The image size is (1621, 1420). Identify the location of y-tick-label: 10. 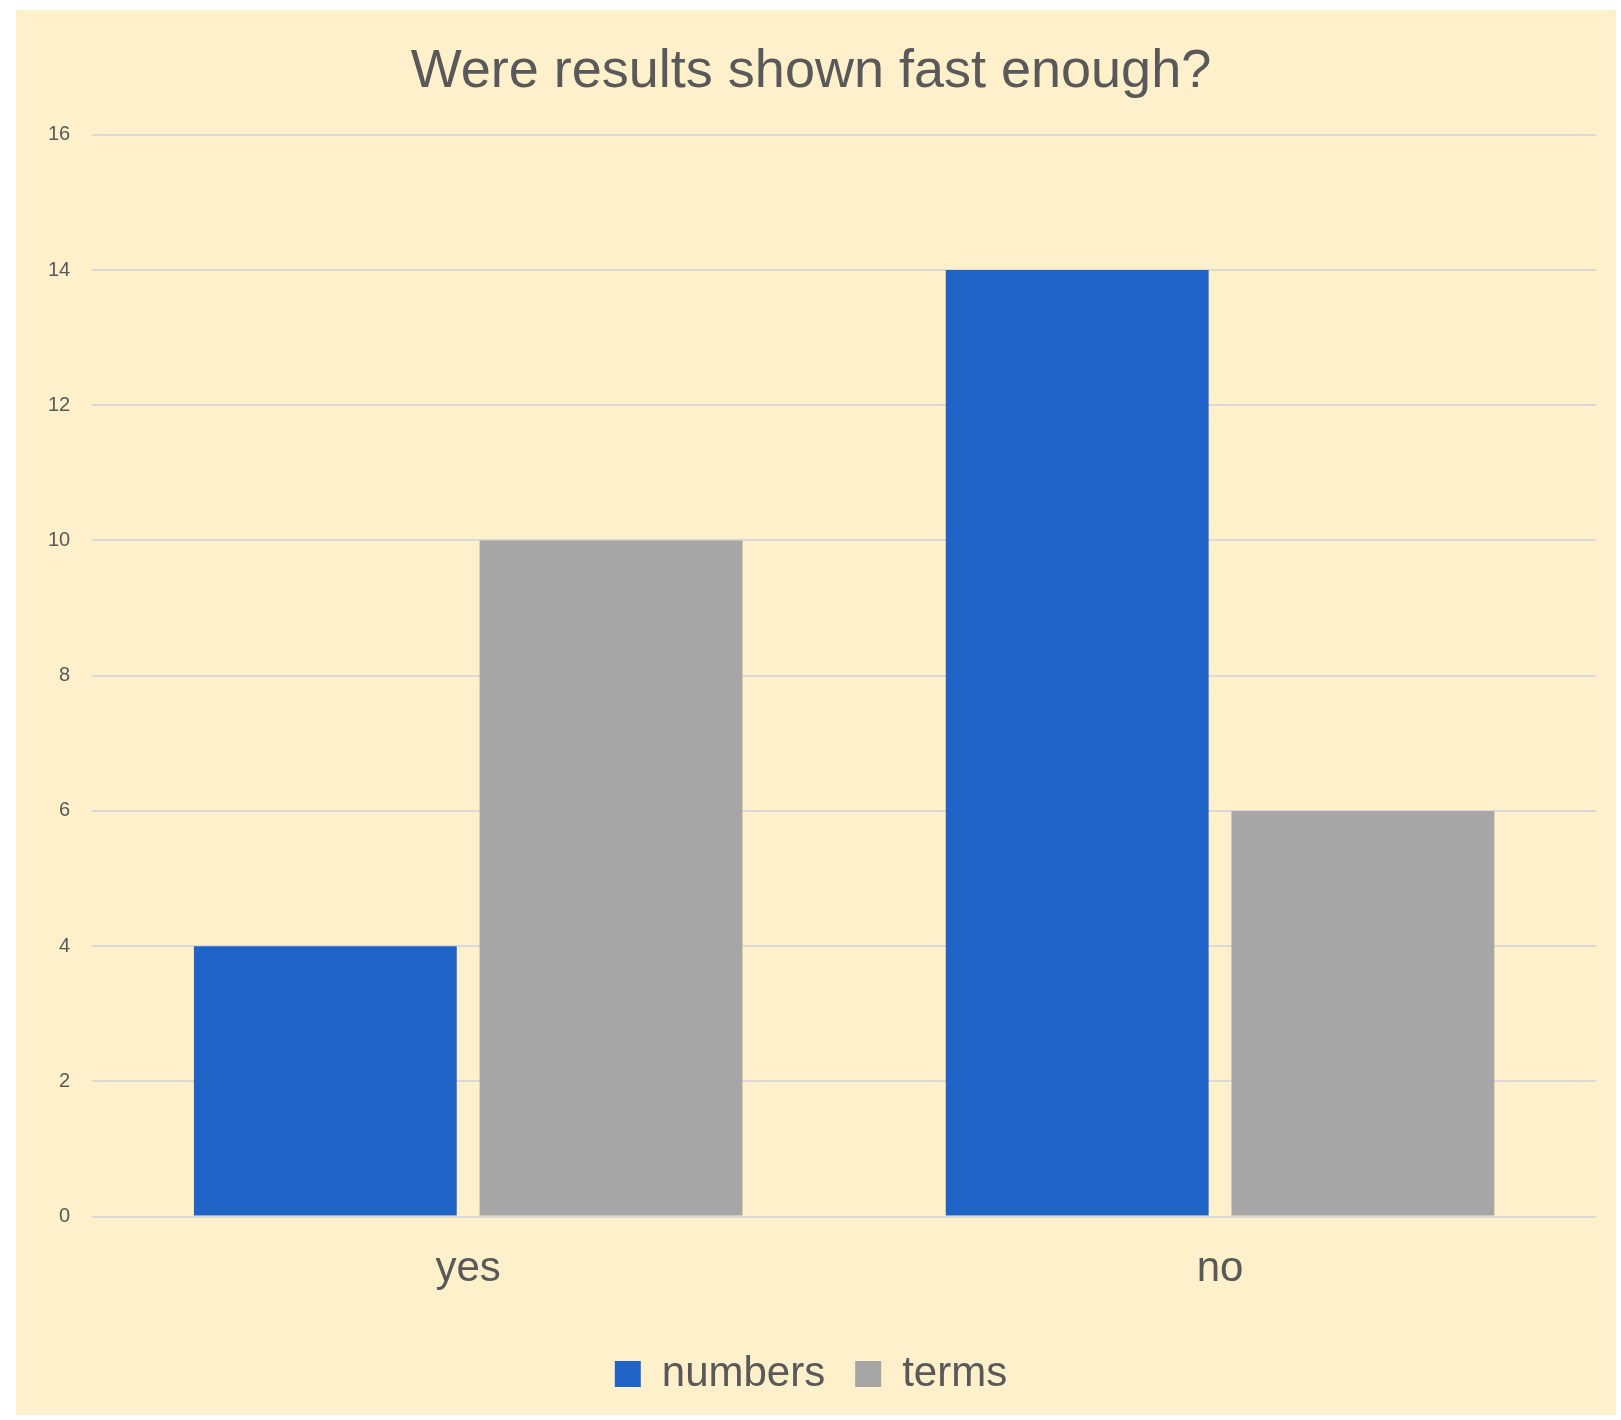
(59, 538).